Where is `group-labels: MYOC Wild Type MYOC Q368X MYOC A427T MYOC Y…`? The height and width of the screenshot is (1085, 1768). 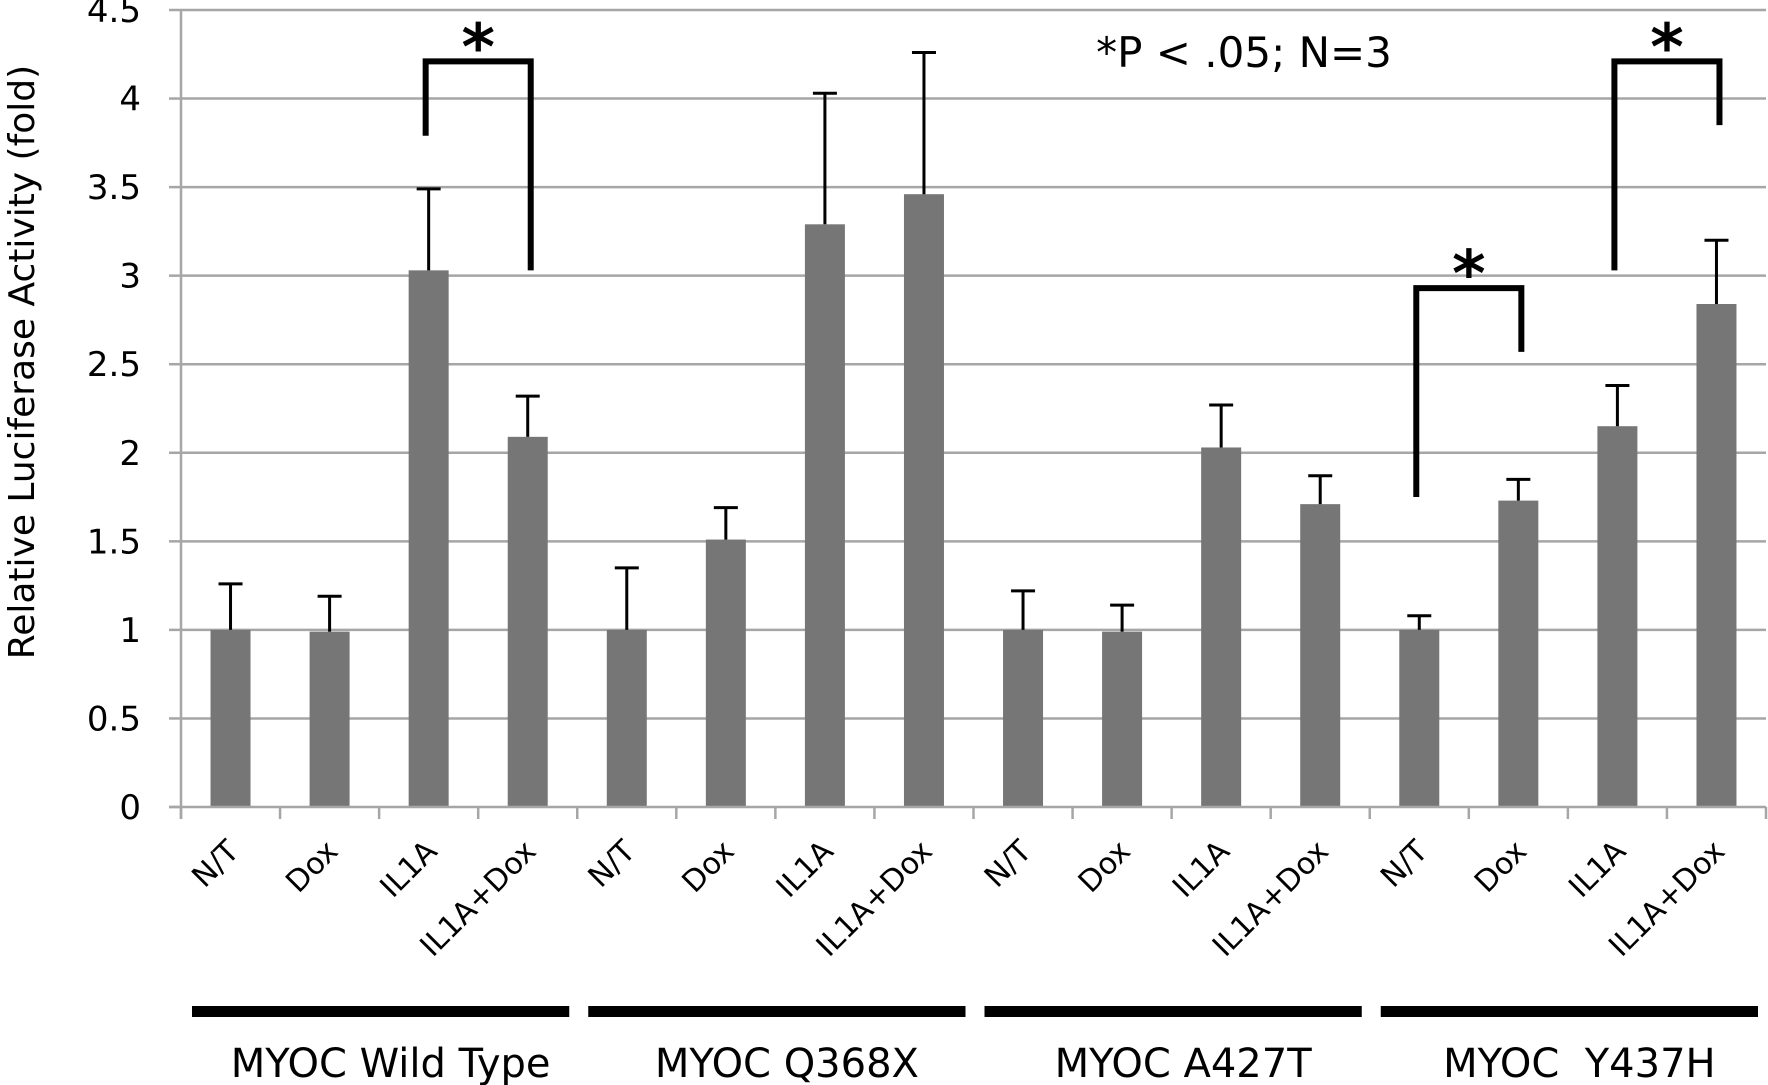
group-labels: MYOC Wild Type MYOC Q368X MYOC A427T MYOC Y… is located at coordinates (975, 1045).